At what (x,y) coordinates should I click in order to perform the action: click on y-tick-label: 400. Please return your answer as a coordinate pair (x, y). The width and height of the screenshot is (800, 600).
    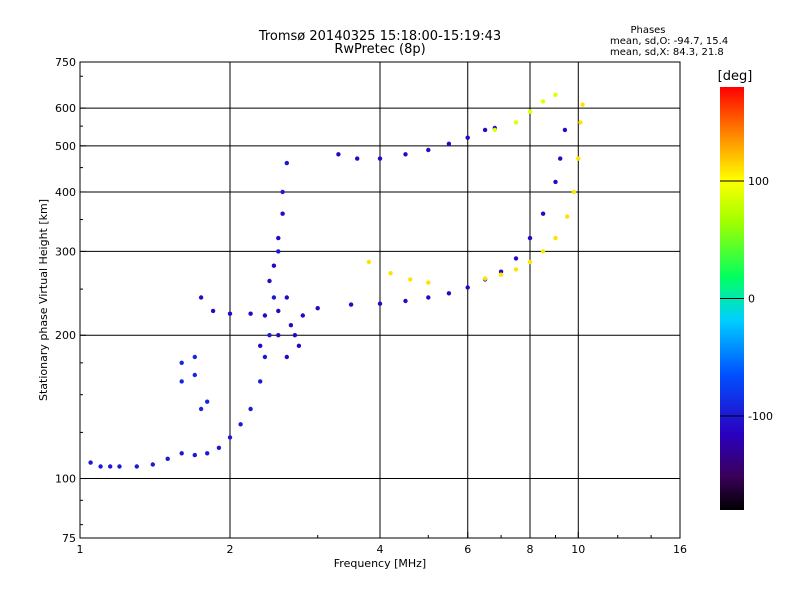
    Looking at the image, I should click on (65, 192).